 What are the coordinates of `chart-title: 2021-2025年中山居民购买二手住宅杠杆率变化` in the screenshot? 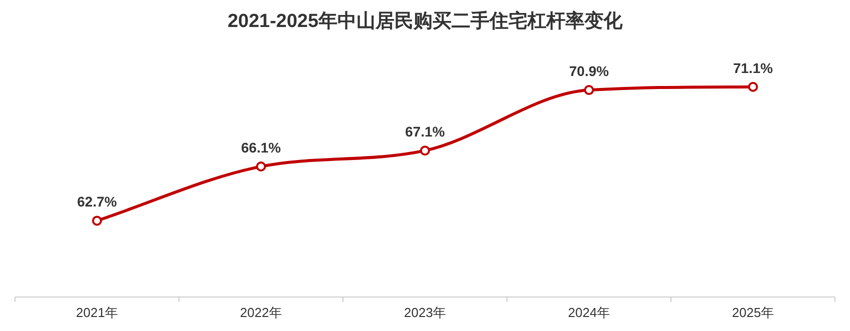 It's located at (426, 21).